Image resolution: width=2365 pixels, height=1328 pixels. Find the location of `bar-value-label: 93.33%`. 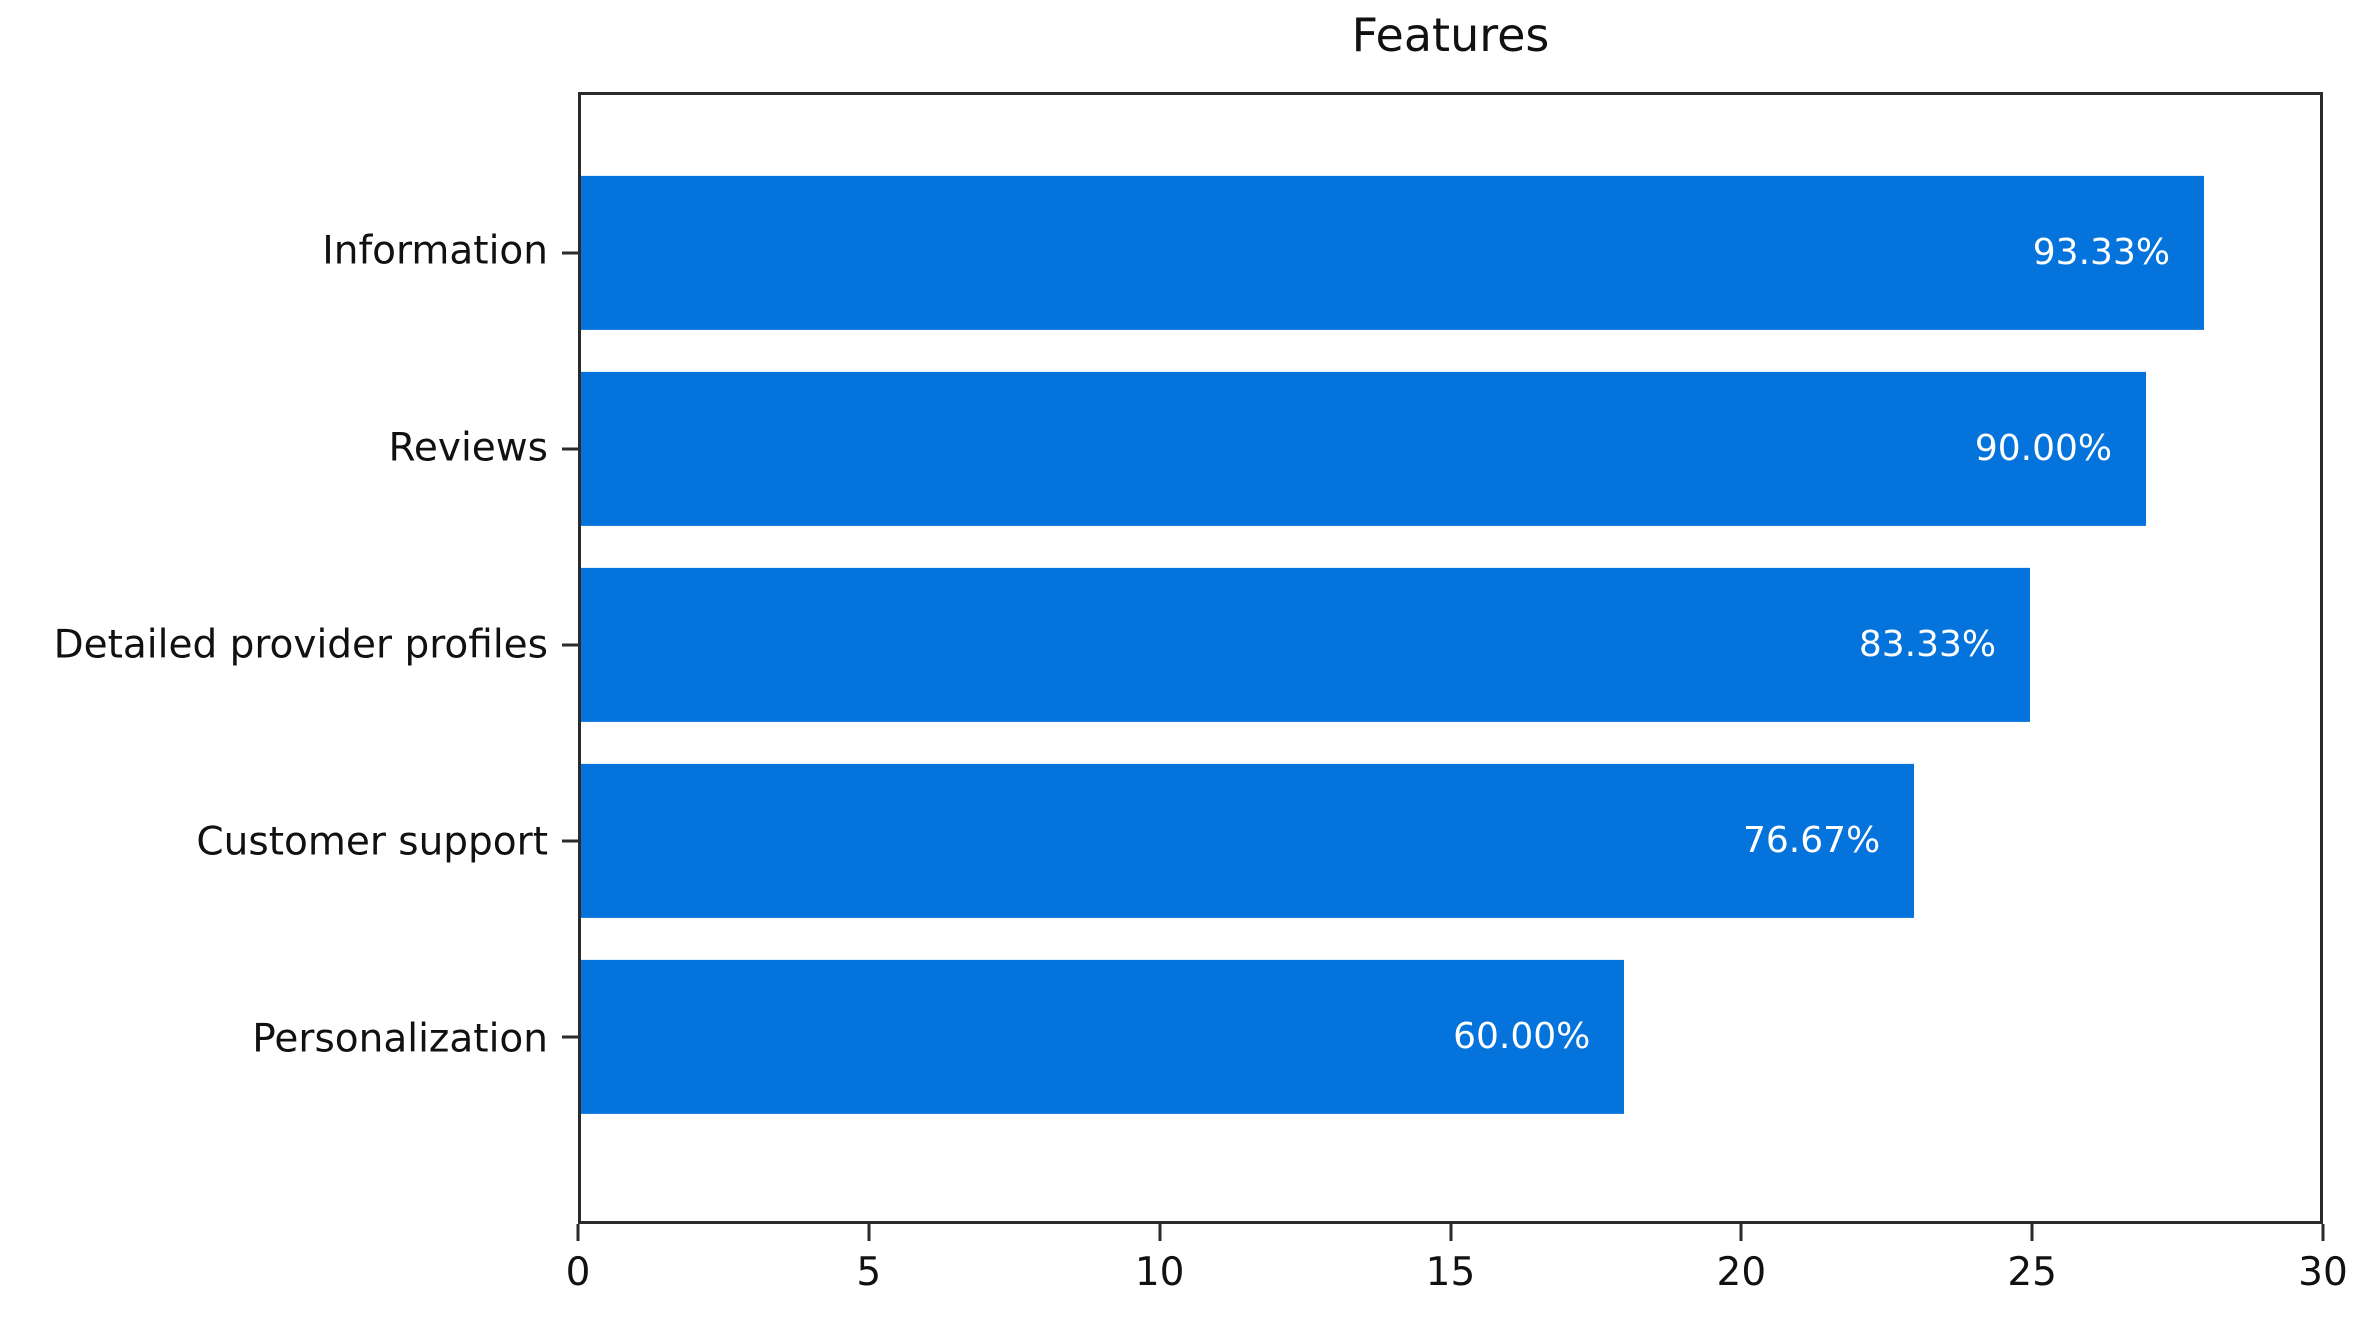

bar-value-label: 93.33% is located at coordinates (2101, 253).